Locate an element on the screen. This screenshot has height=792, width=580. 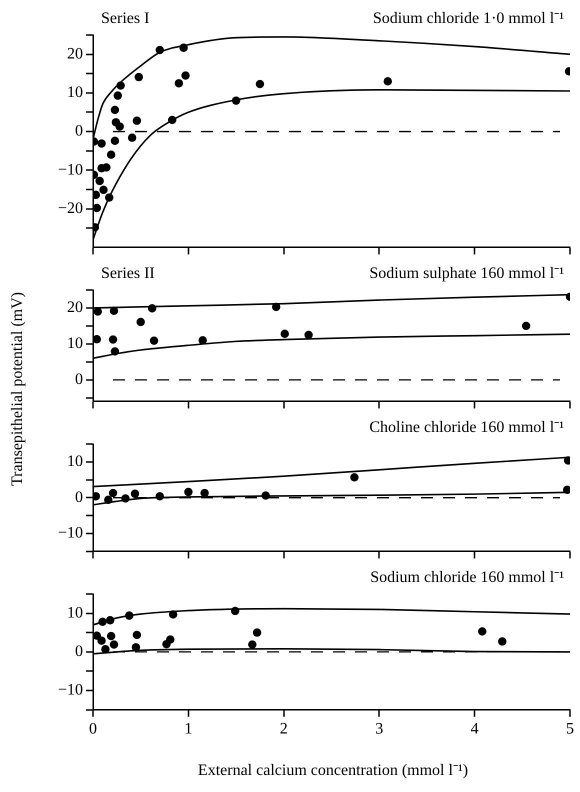
y-axis-title: Transepithelial potential (mV) is located at coordinates (18, 389).